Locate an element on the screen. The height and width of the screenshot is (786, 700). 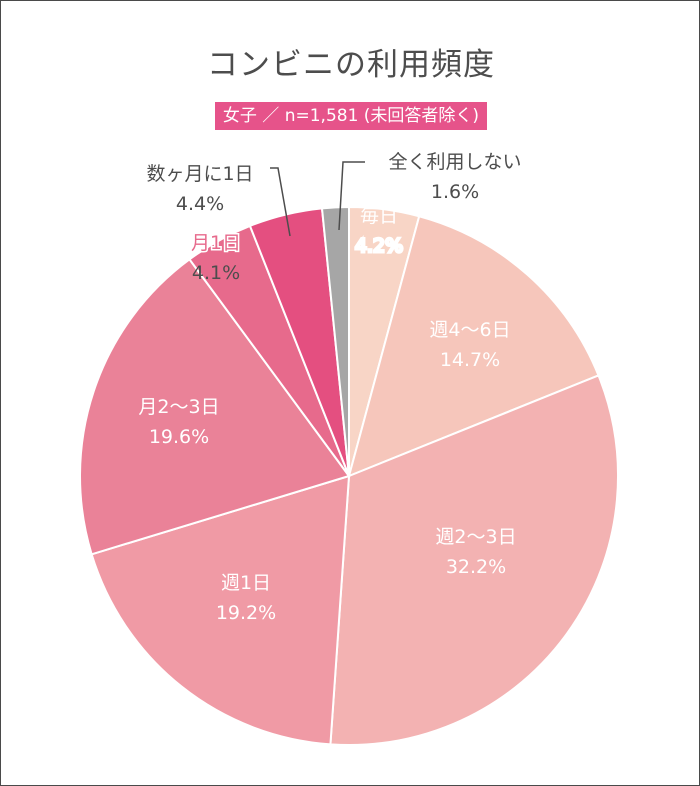
chart-title: コンビニの利用頻度 is located at coordinates (351, 65).